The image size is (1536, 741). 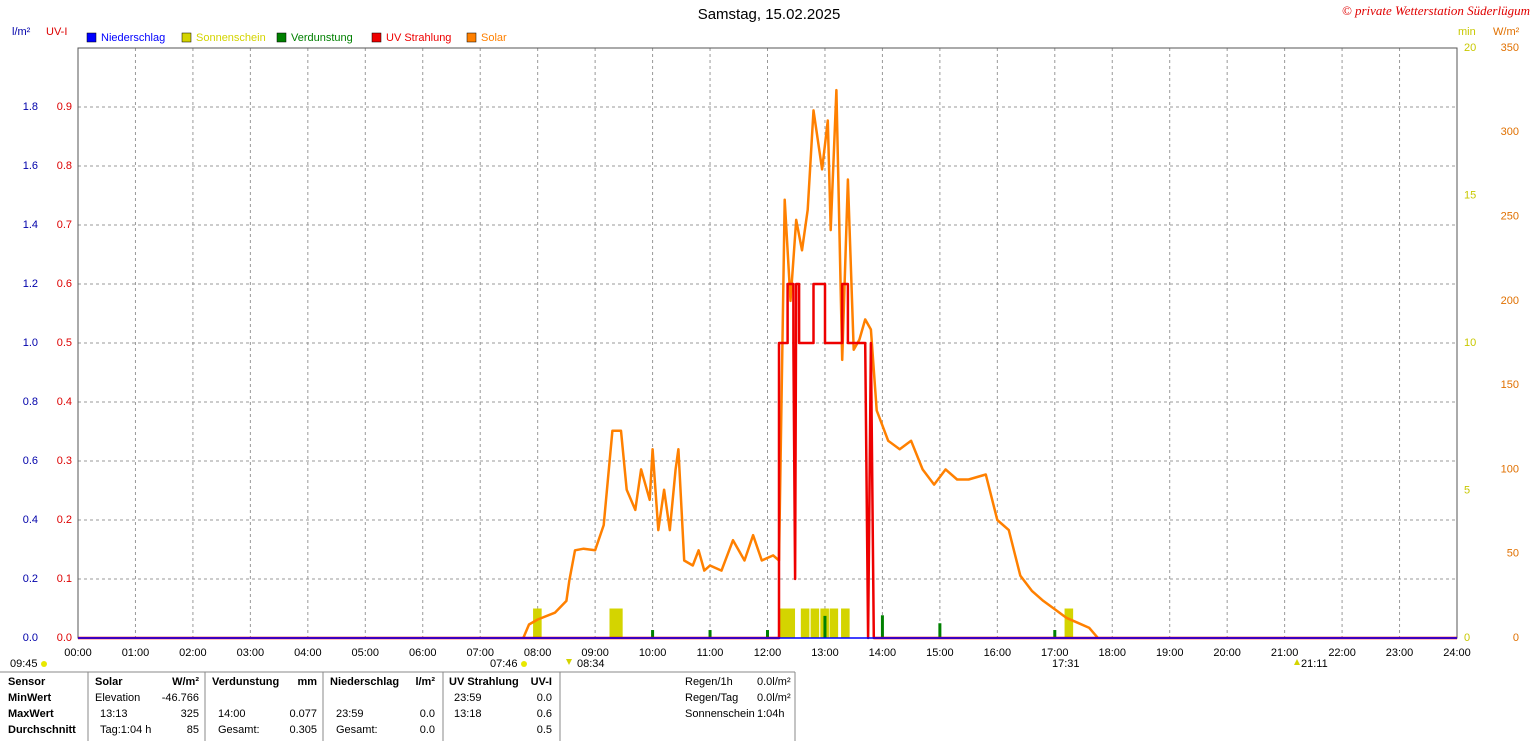 What do you see at coordinates (1510, 132) in the screenshot?
I see `y4-tick-label: 300` at bounding box center [1510, 132].